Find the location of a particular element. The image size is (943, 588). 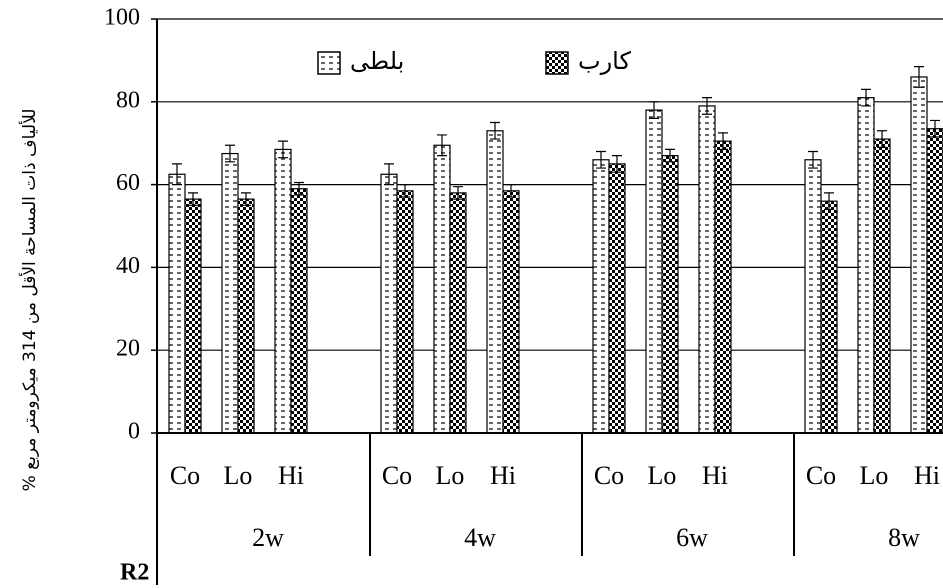

group-label: 8w is located at coordinates (904, 537).